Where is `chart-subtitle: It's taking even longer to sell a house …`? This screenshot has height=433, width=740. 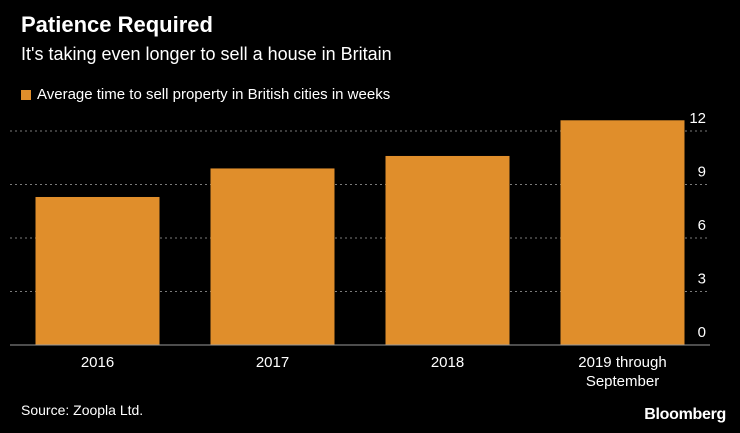 chart-subtitle: It's taking even longer to sell a house … is located at coordinates (206, 54).